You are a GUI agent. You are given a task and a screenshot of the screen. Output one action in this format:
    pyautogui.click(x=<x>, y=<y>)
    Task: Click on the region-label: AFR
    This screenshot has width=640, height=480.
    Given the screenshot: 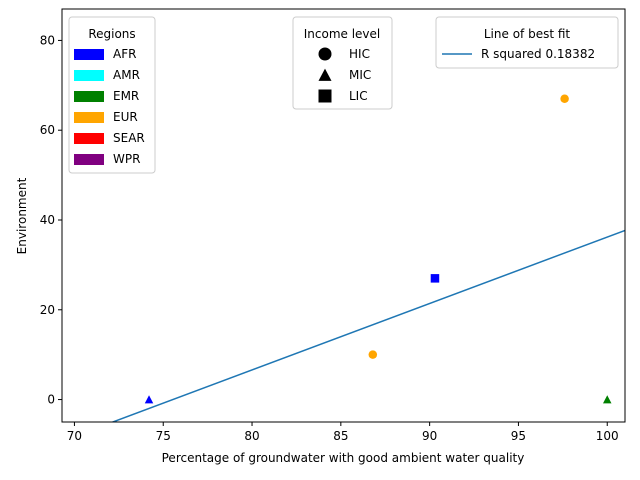 What is the action you would take?
    pyautogui.click(x=124, y=54)
    